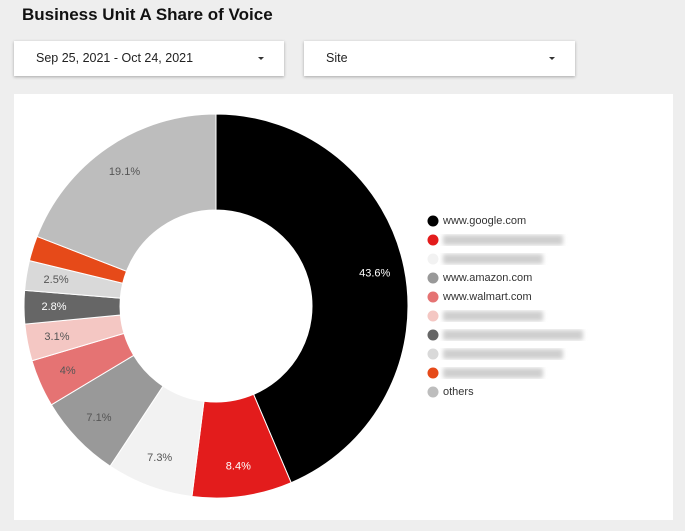 The height and width of the screenshot is (531, 685). What do you see at coordinates (484, 221) in the screenshot?
I see `legend-label: www.google.com` at bounding box center [484, 221].